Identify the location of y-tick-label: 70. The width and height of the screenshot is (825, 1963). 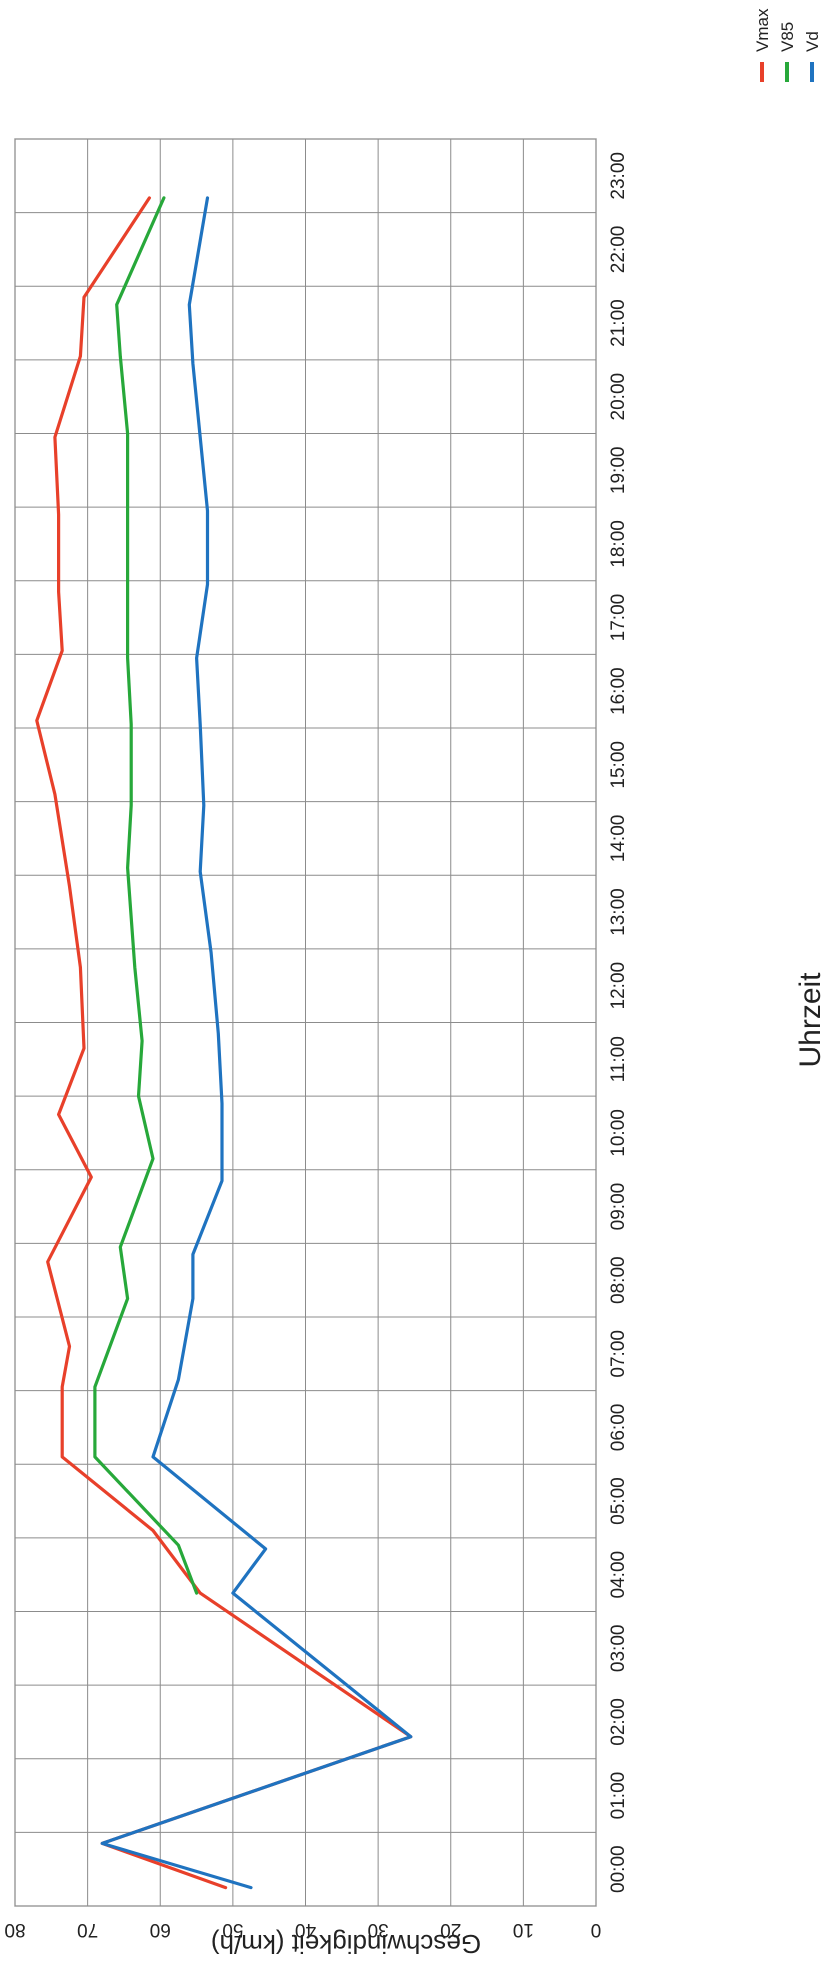
(87, 1929).